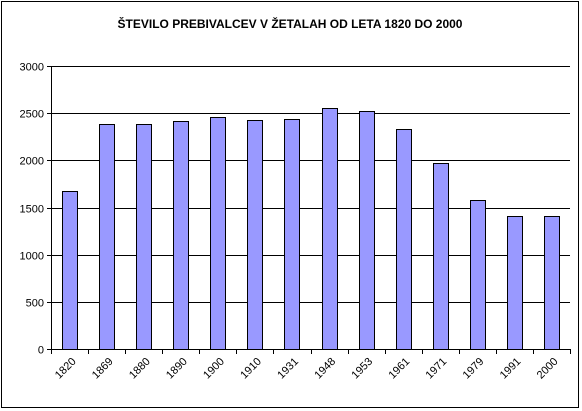  What do you see at coordinates (515, 283) in the screenshot?
I see `bar-1991` at bounding box center [515, 283].